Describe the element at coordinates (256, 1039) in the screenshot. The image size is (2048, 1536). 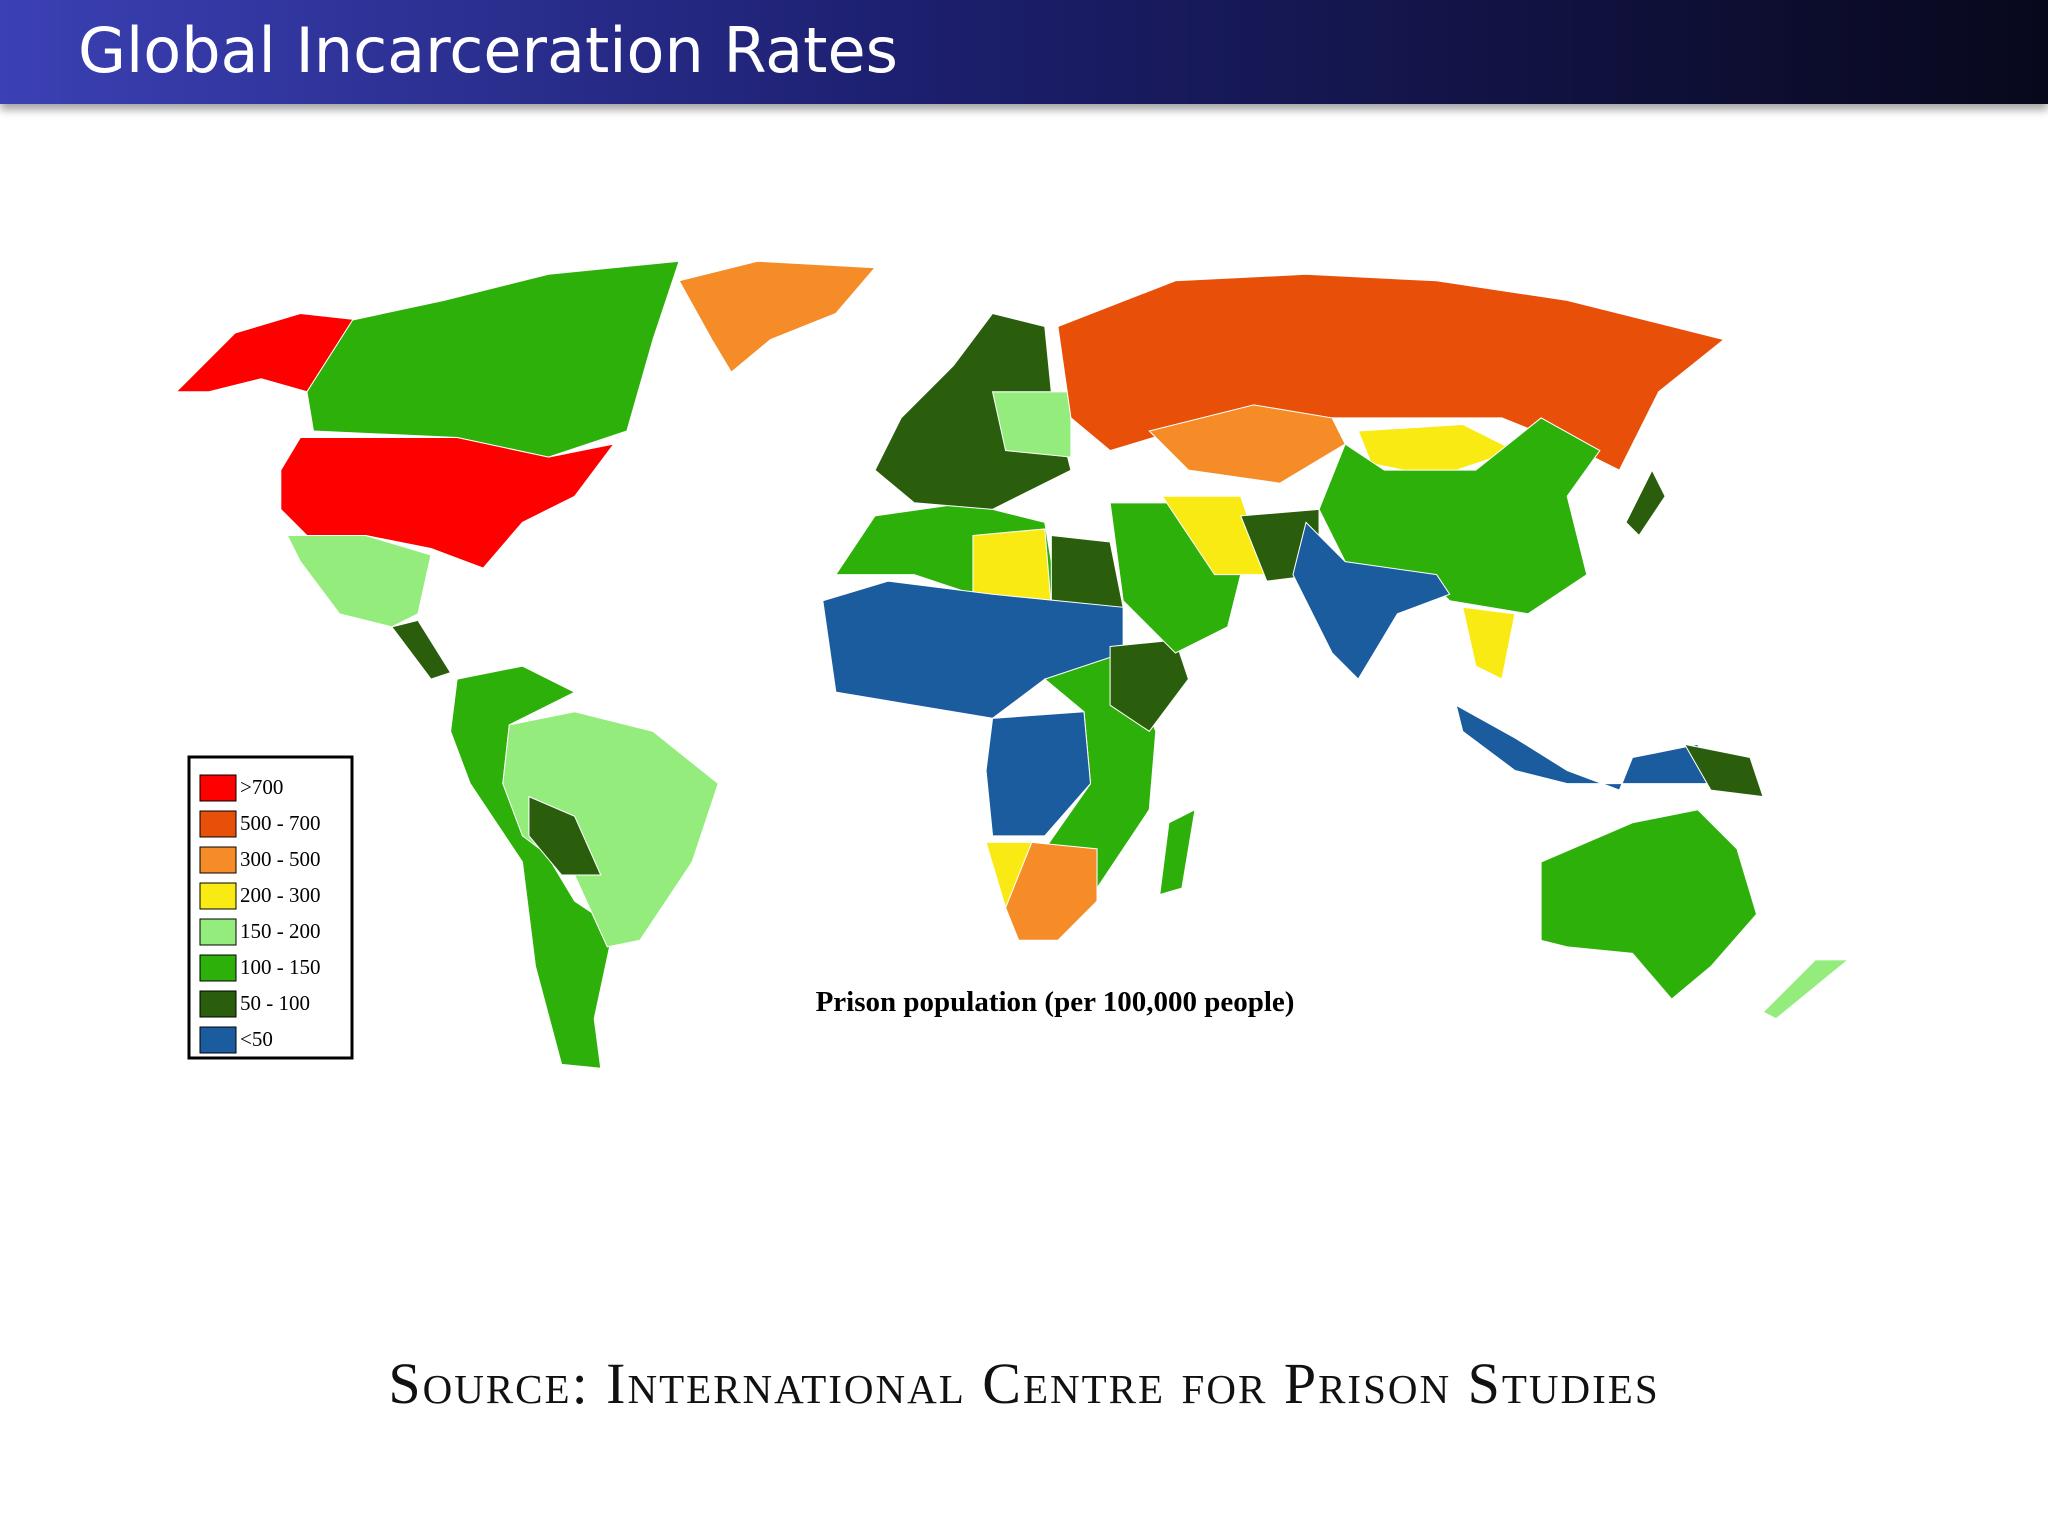
I see `legend-label: <50` at that location.